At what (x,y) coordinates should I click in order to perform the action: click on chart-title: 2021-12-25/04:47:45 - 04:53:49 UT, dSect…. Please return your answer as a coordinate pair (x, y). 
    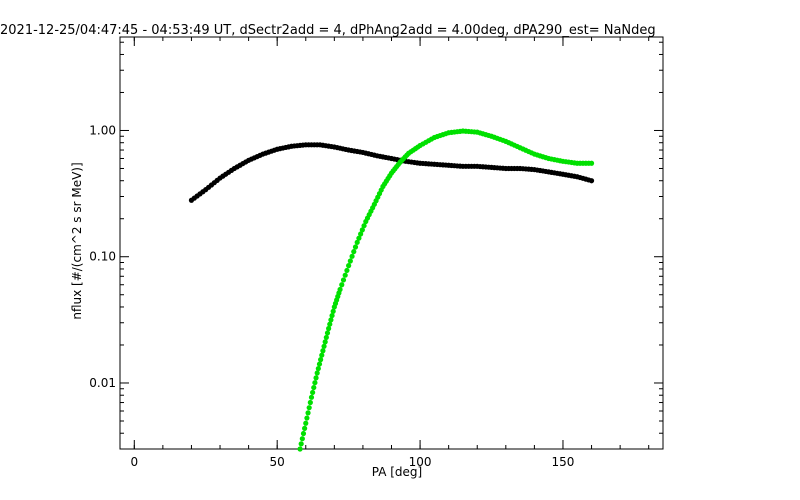
    Looking at the image, I should click on (328, 30).